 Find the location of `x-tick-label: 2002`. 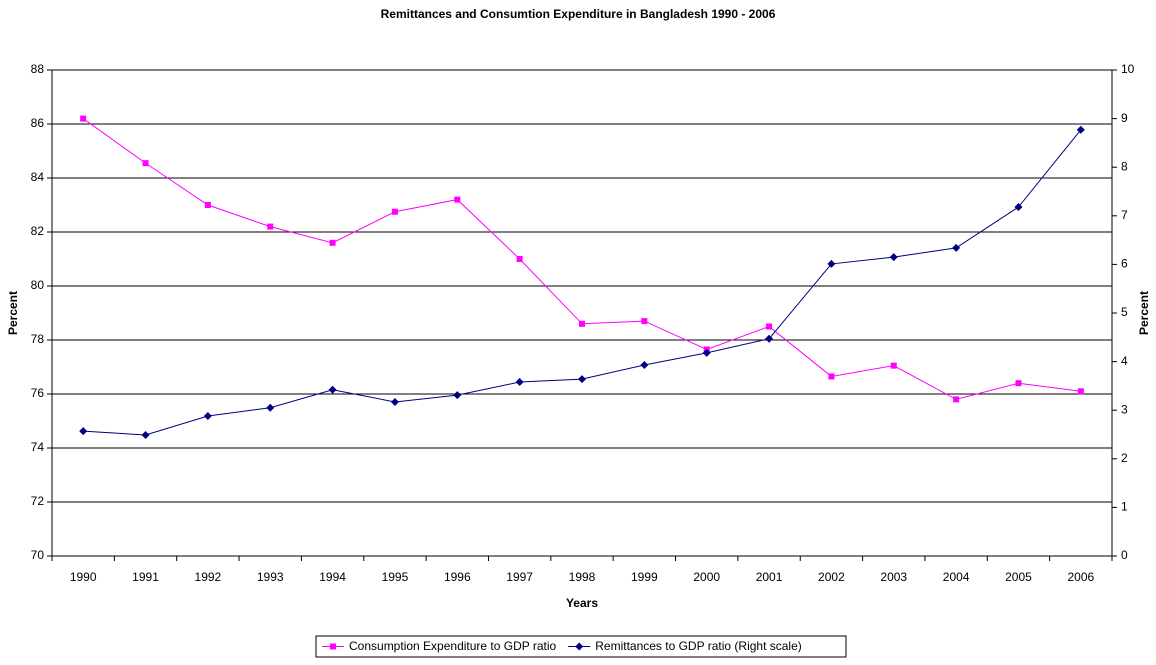

x-tick-label: 2002 is located at coordinates (831, 577).